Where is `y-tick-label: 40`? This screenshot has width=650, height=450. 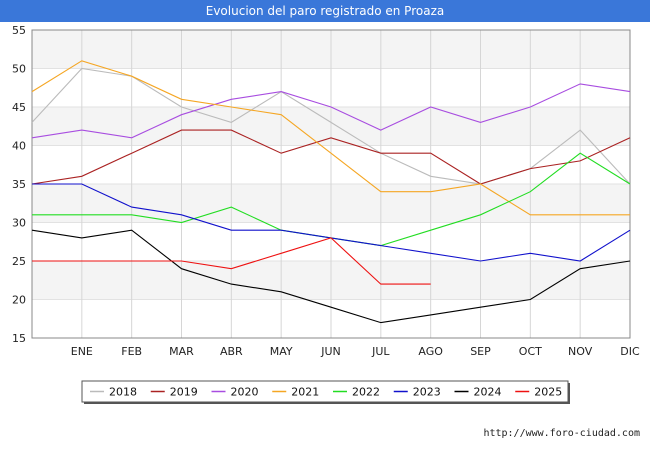 y-tick-label: 40 is located at coordinates (19, 146).